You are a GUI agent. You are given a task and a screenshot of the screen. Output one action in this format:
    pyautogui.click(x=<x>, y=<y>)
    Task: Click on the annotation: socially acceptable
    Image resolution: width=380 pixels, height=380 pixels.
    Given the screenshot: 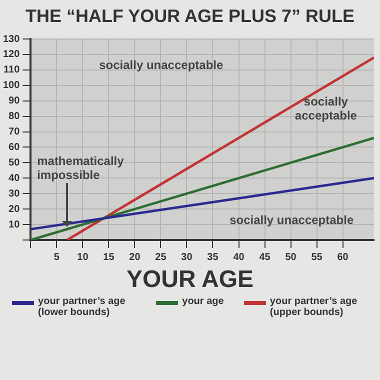 What is the action you would take?
    pyautogui.click(x=326, y=108)
    